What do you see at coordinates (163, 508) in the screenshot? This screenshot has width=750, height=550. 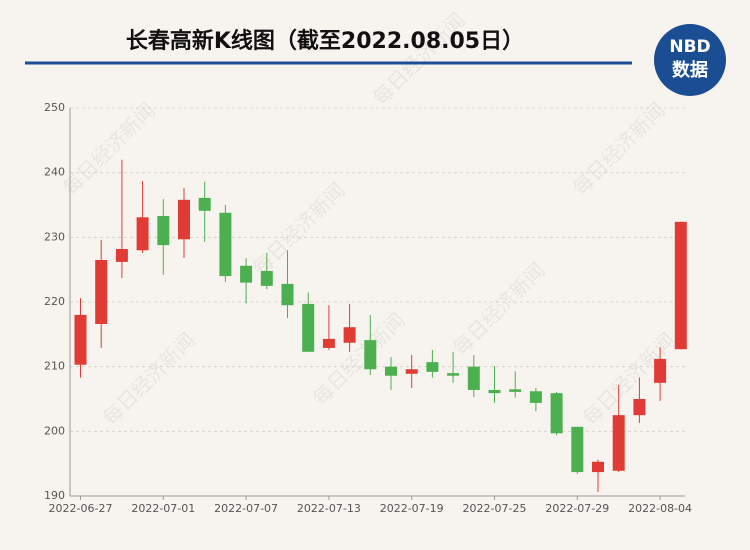 I see `x-tick-label: 2022-07-01` at bounding box center [163, 508].